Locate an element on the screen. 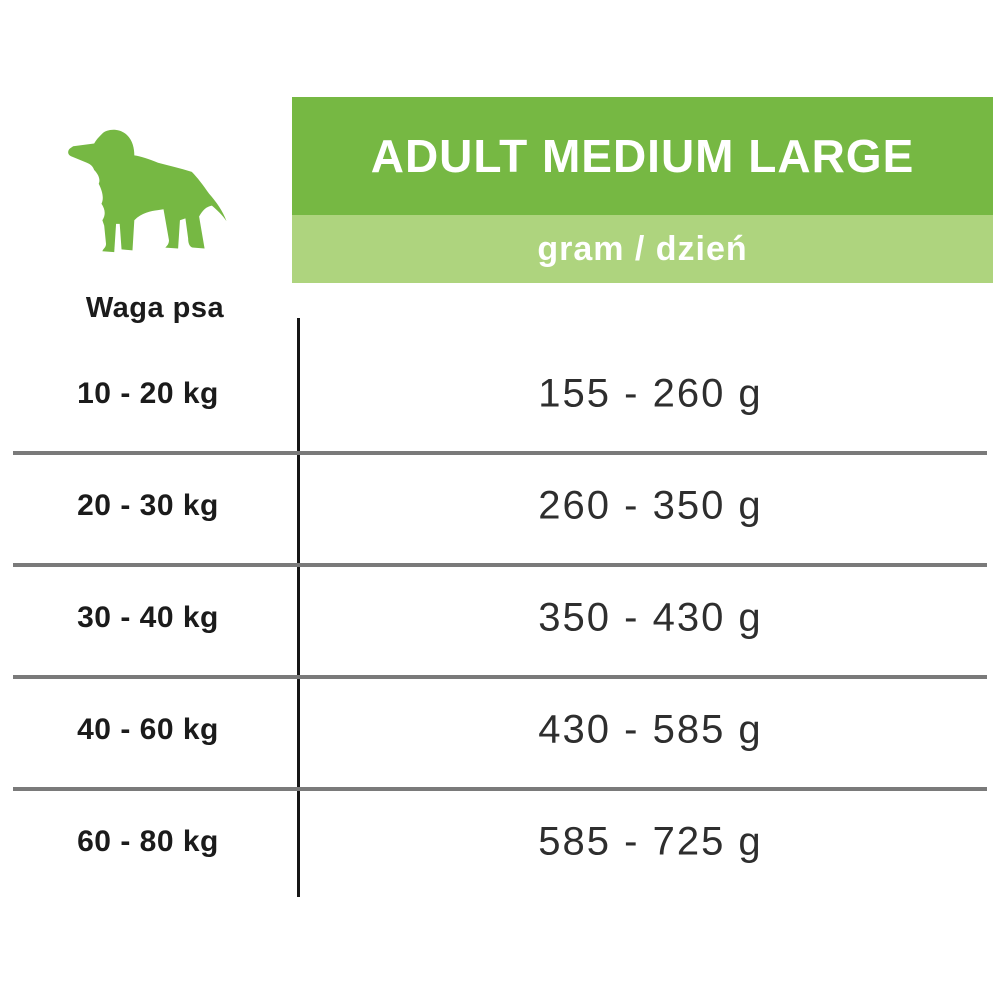 This screenshot has width=1000, height=1000. table-row-weight: 40 - 60 kg is located at coordinates (148, 729).